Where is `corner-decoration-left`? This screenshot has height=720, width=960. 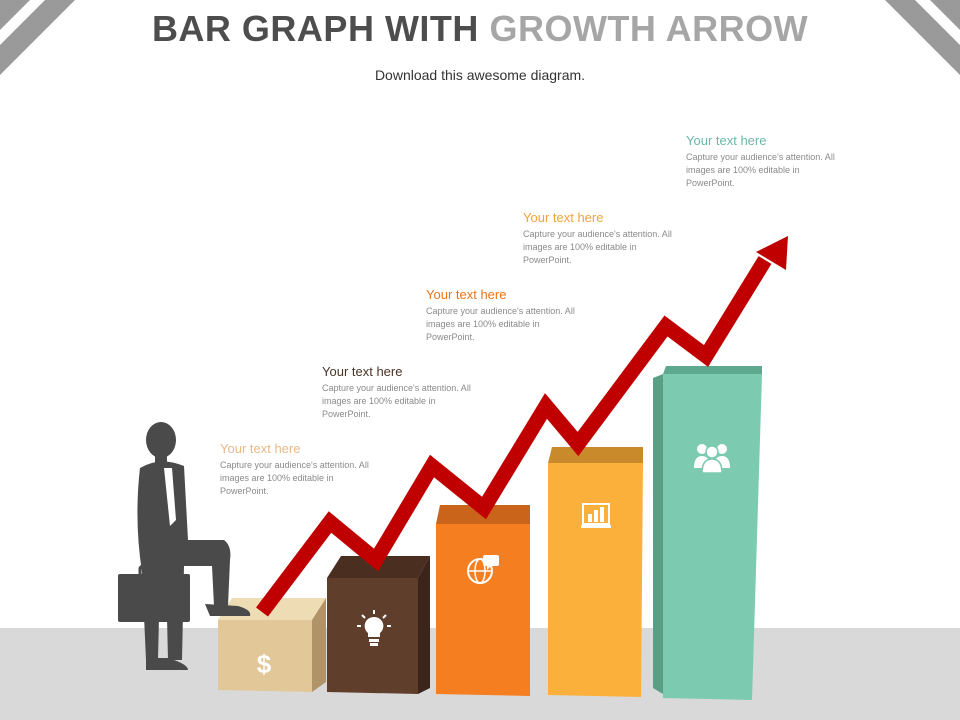 corner-decoration-left is located at coordinates (15, 15).